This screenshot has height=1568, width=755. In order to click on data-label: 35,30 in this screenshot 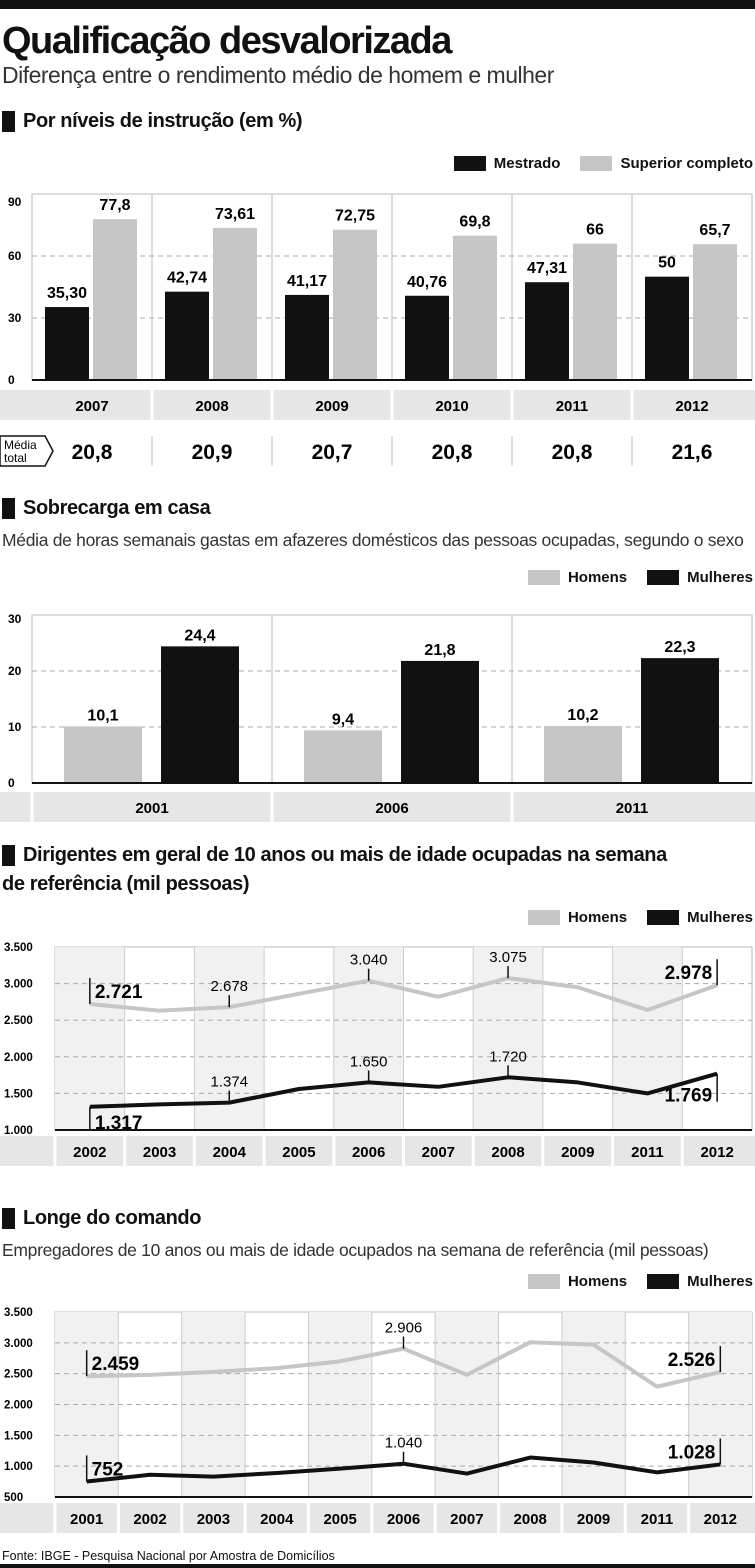, I will do `click(67, 293)`.